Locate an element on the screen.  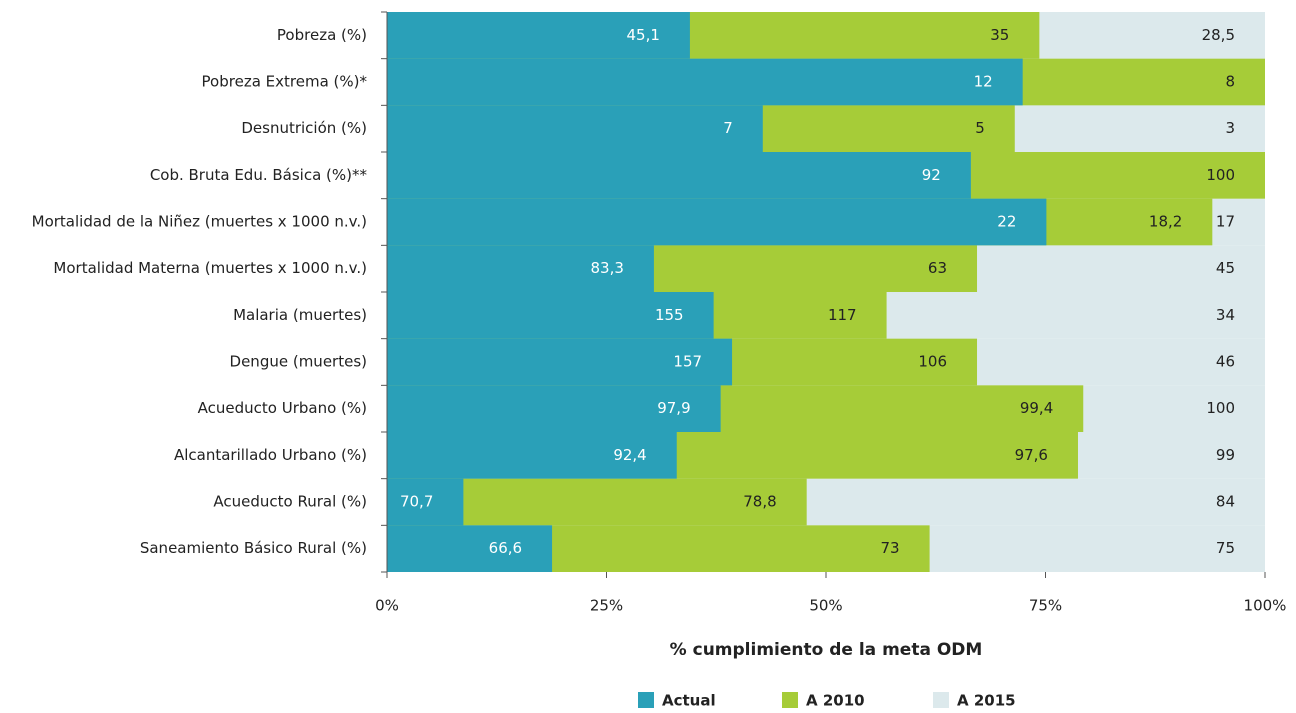
data-label: 45,1 is located at coordinates (643, 35).